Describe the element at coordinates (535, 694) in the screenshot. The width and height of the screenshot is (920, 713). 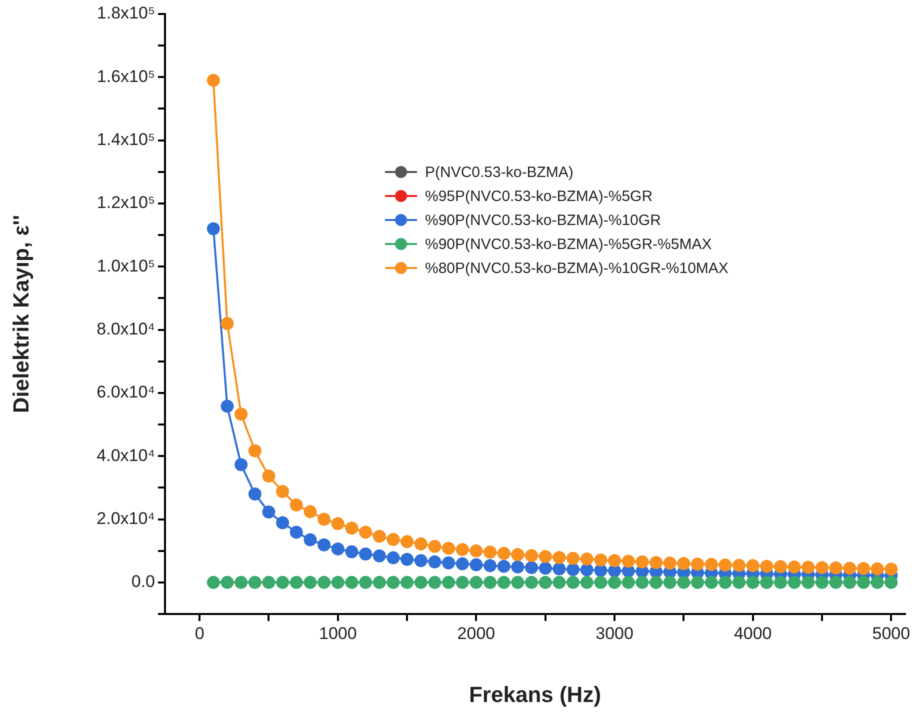
I see `x-axis-title: Frekans (Hz)` at that location.